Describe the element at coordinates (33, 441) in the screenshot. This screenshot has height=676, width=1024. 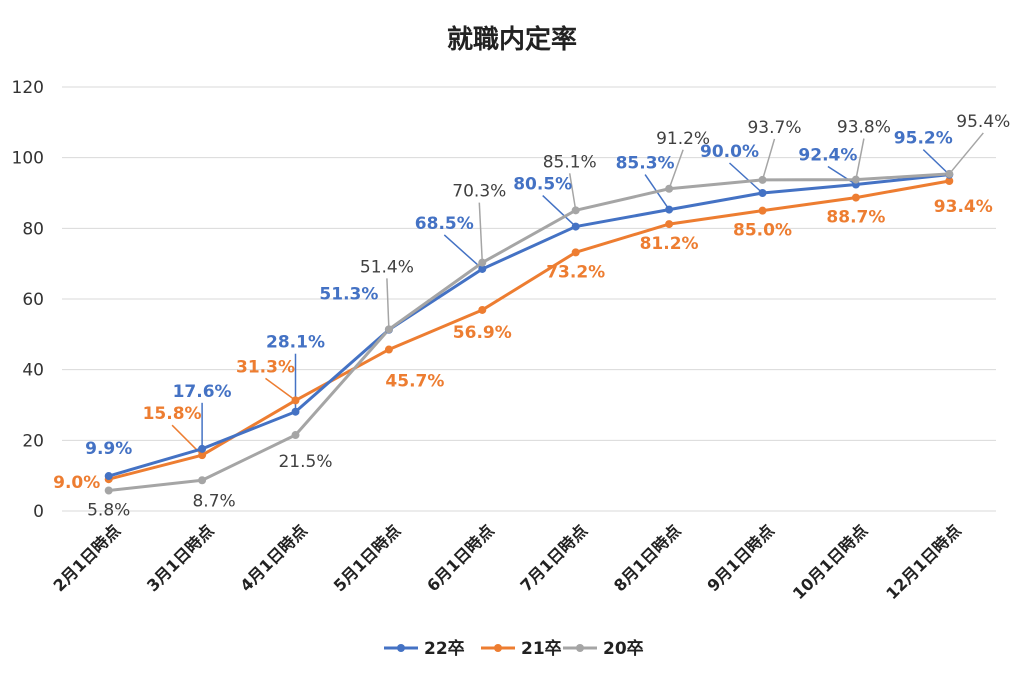
I see `y-tick-label: 20` at that location.